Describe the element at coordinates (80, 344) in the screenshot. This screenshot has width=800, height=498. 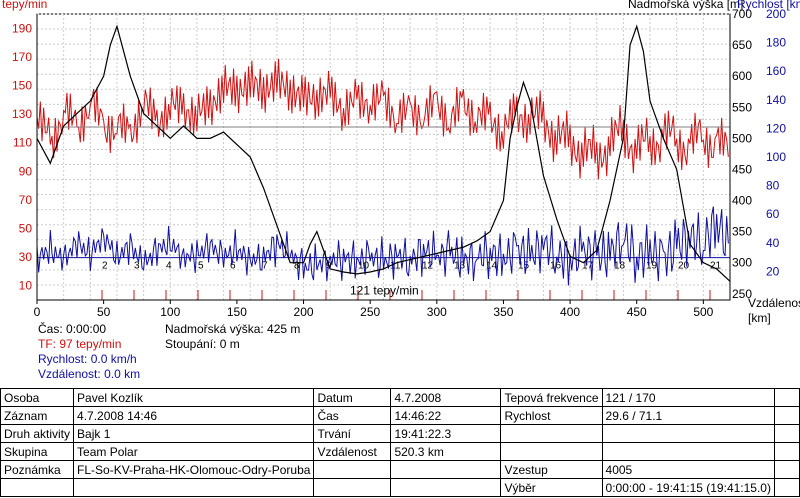
I see `tf-readout: TF: 97 tepy/min` at that location.